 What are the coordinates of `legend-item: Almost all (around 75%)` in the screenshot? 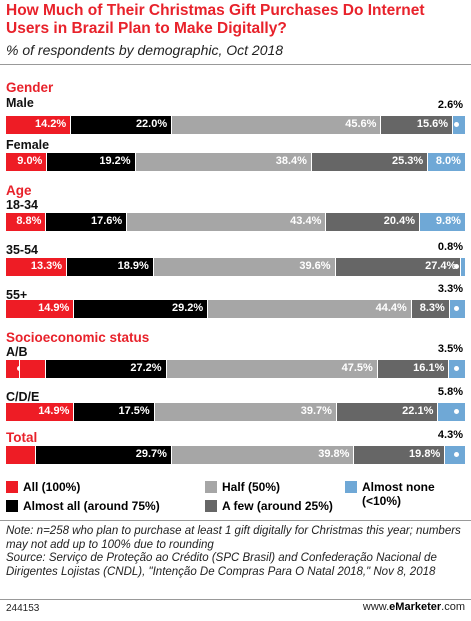 It's located at (83, 506).